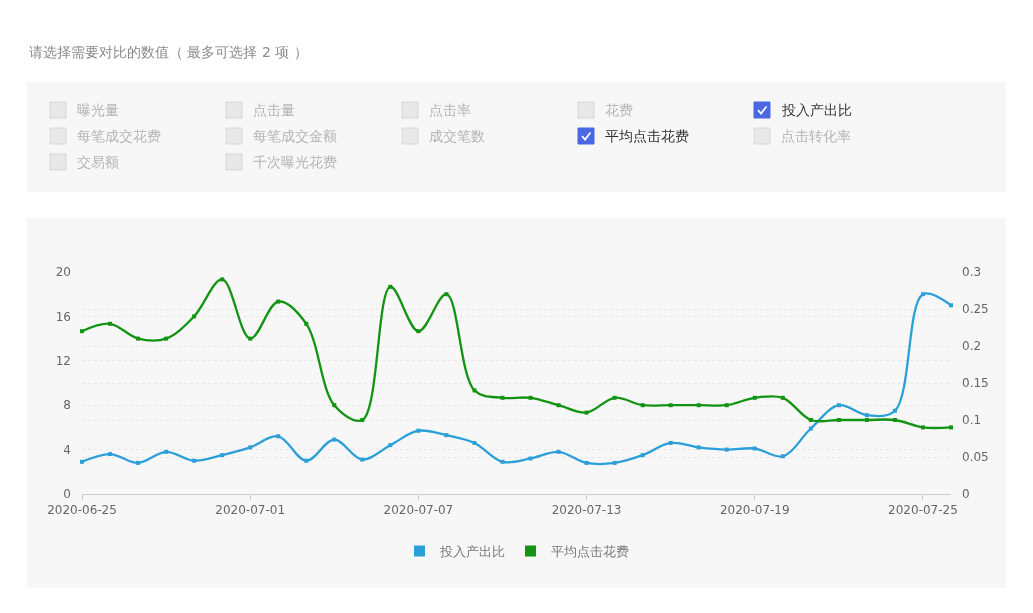 The width and height of the screenshot is (1033, 613). What do you see at coordinates (816, 110) in the screenshot?
I see `category-label: 投入产出比` at bounding box center [816, 110].